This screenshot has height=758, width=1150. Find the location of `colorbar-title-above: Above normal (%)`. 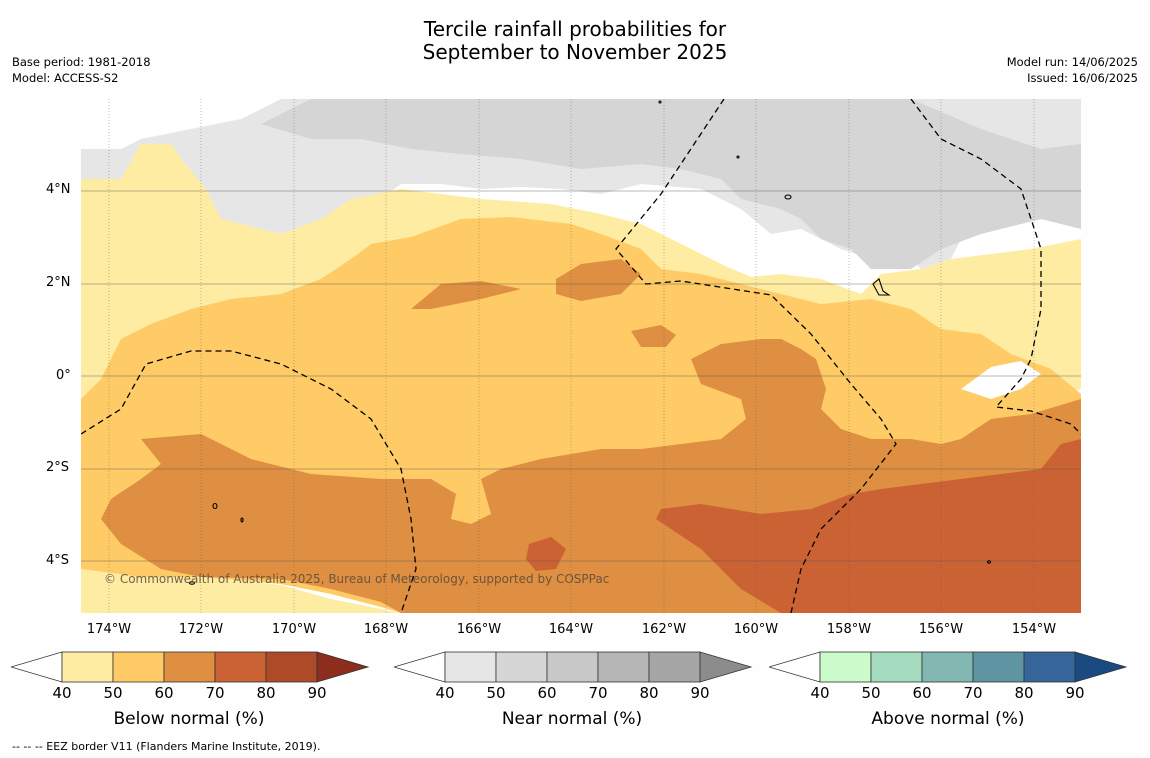

colorbar-title-above: Above normal (%) is located at coordinates (948, 719).